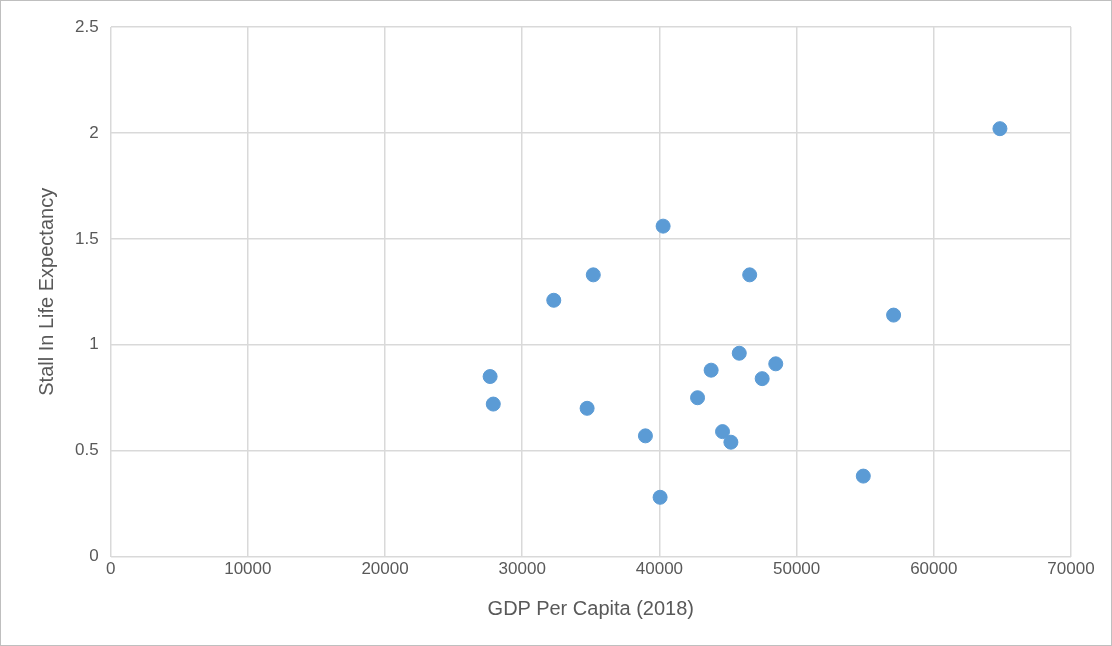  Describe the element at coordinates (86, 450) in the screenshot. I see `y-tick-label: 0.5` at that location.